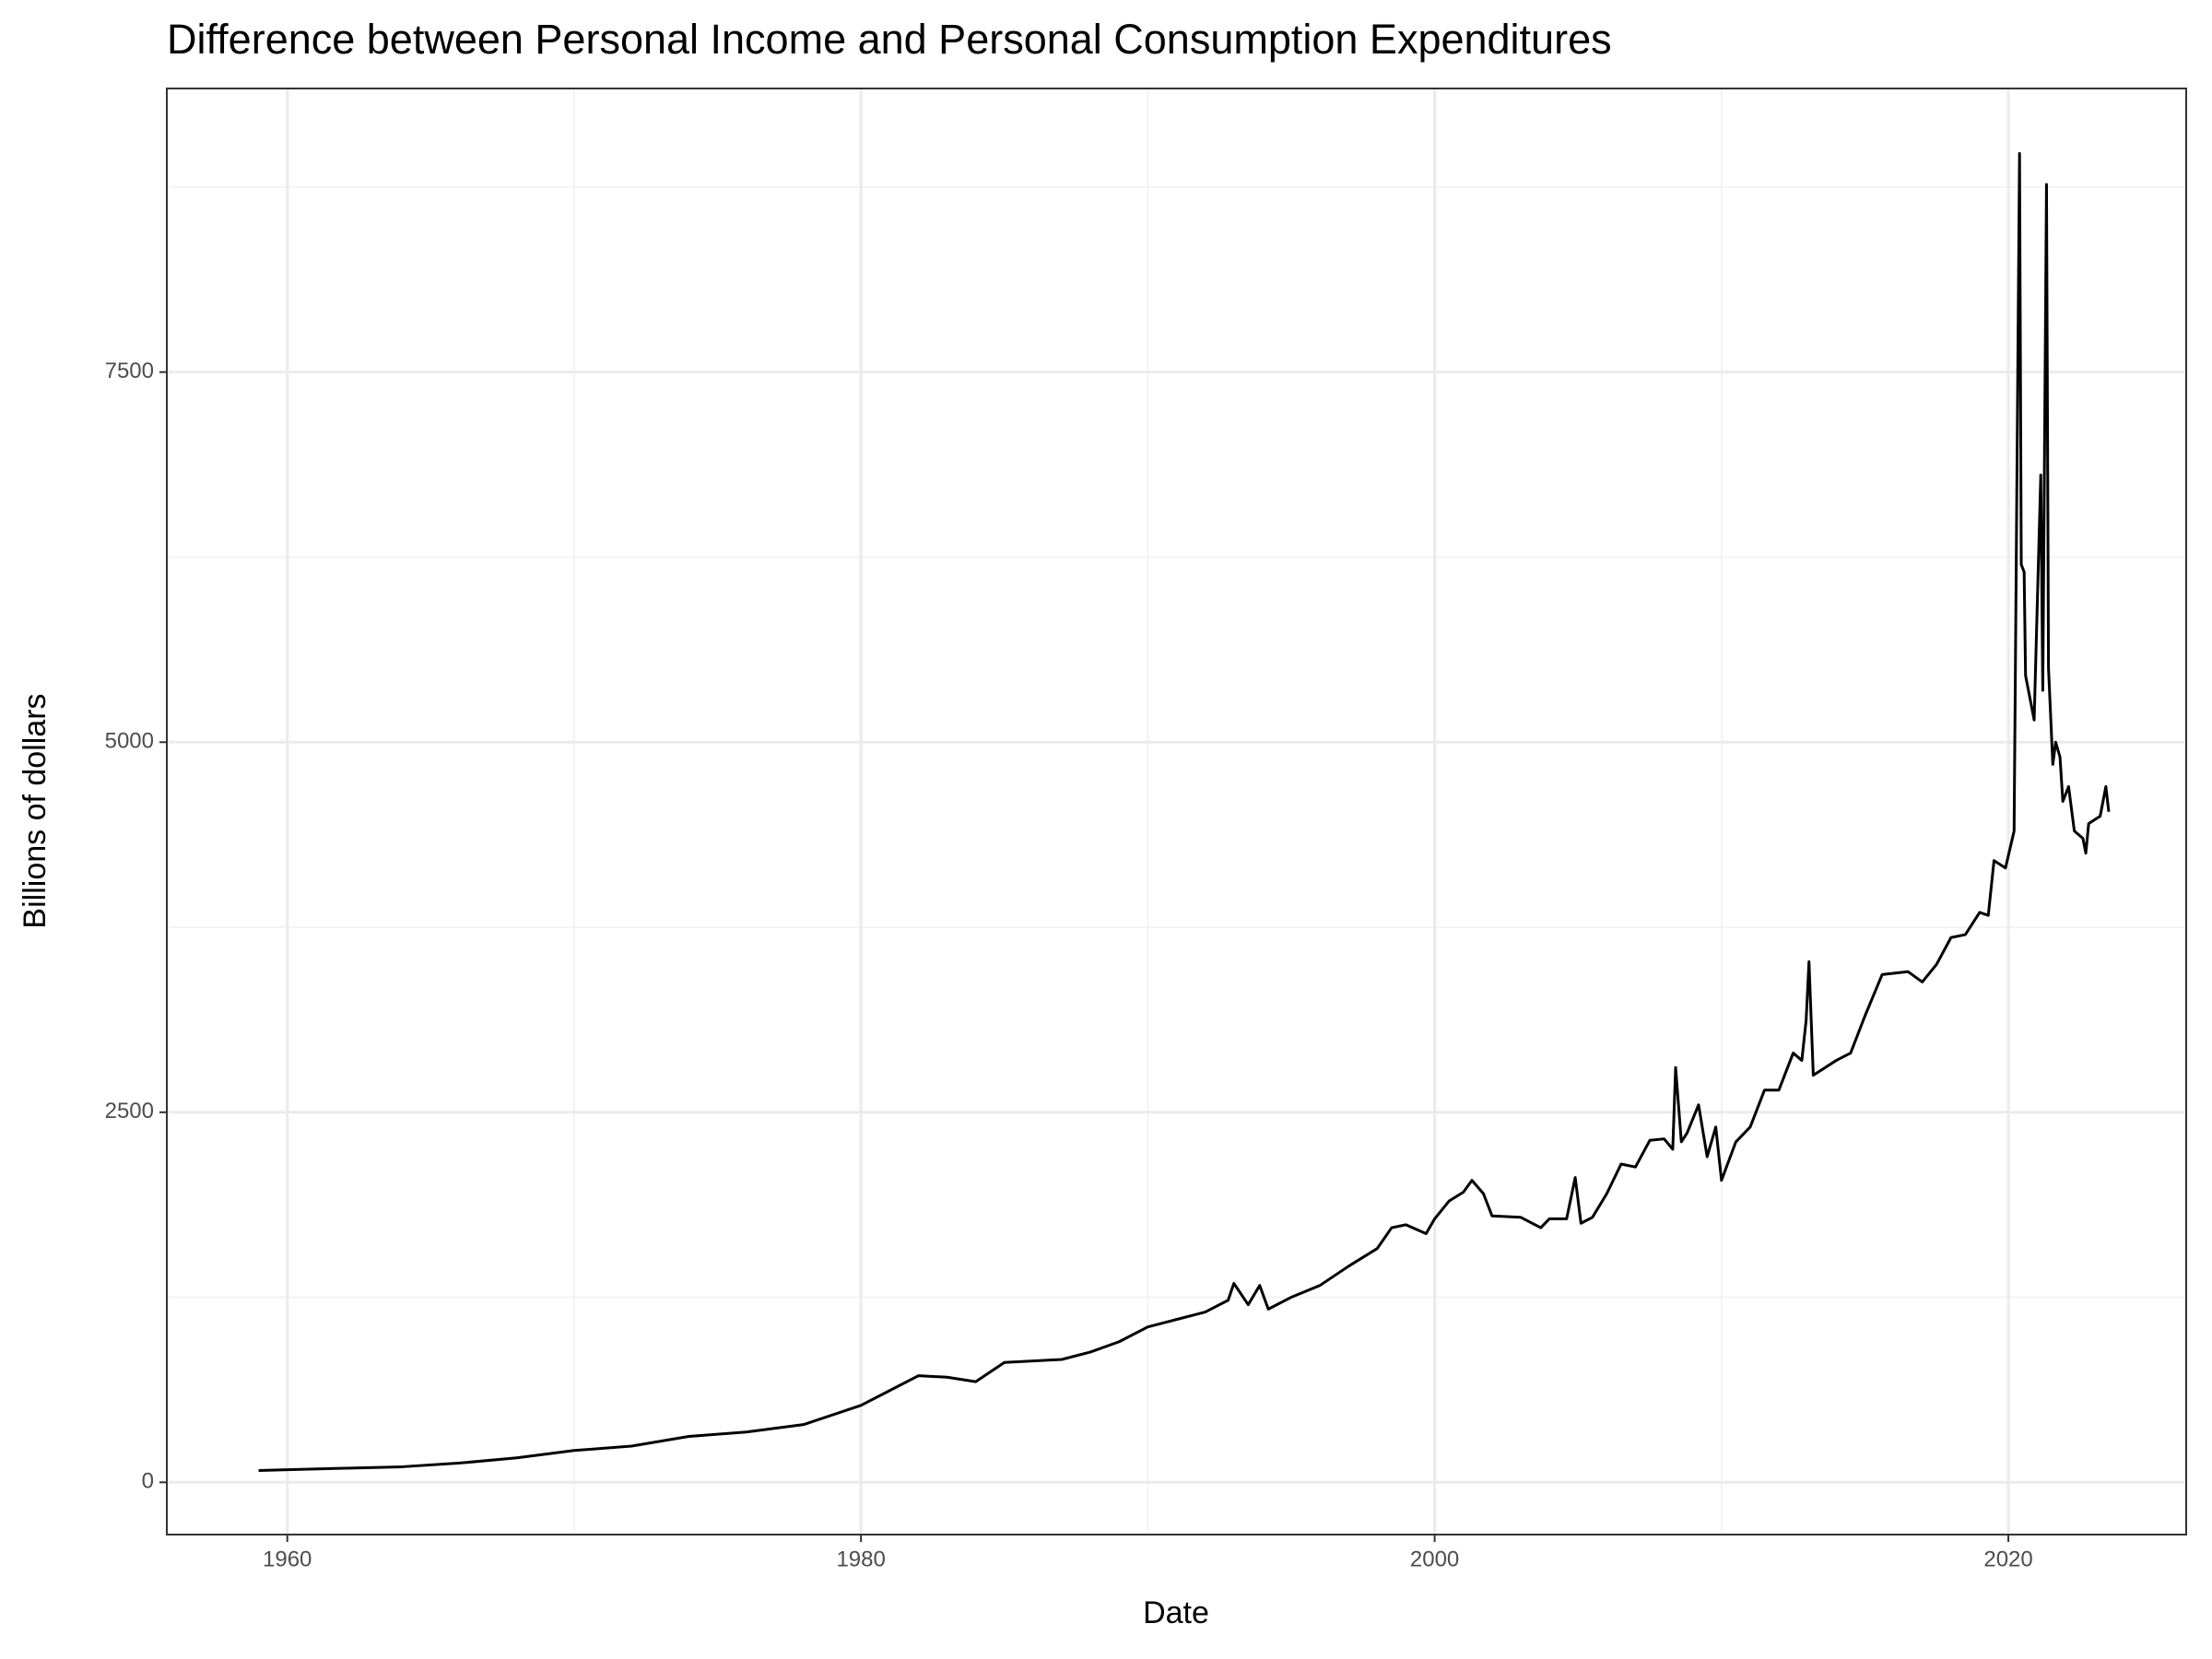 This screenshot has height=1659, width=2212. I want to click on x-tick-label: 1960, so click(287, 1559).